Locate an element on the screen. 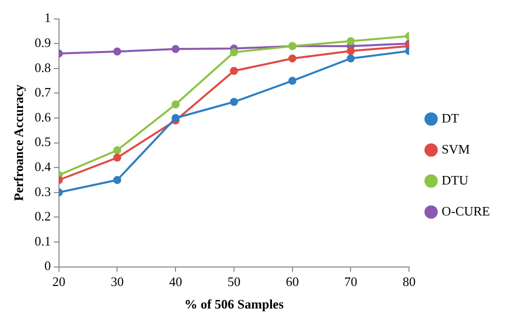  legend-label: DTU is located at coordinates (455, 180).